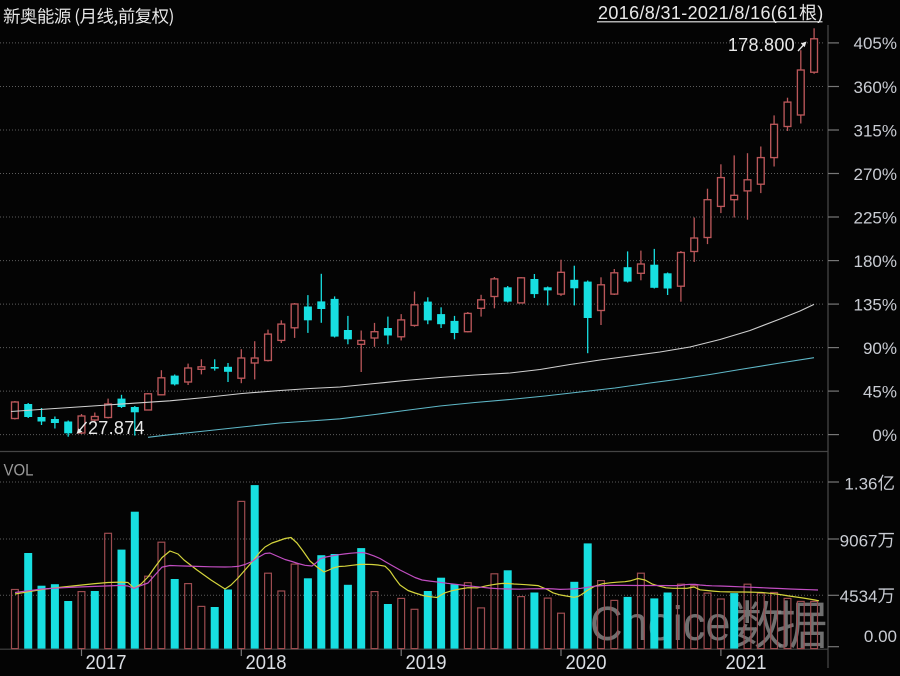 The height and width of the screenshot is (676, 900). What do you see at coordinates (859, 596) in the screenshot?
I see `svg-text: 4534` at bounding box center [859, 596].